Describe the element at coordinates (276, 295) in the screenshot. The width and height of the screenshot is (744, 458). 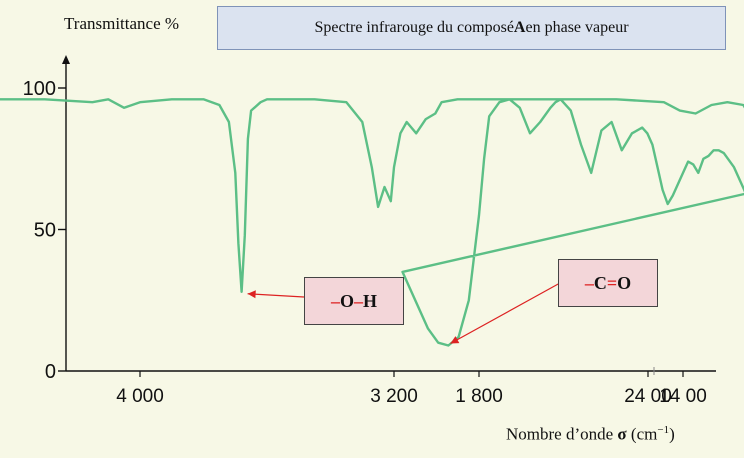
I see `arrow-oh` at that location.